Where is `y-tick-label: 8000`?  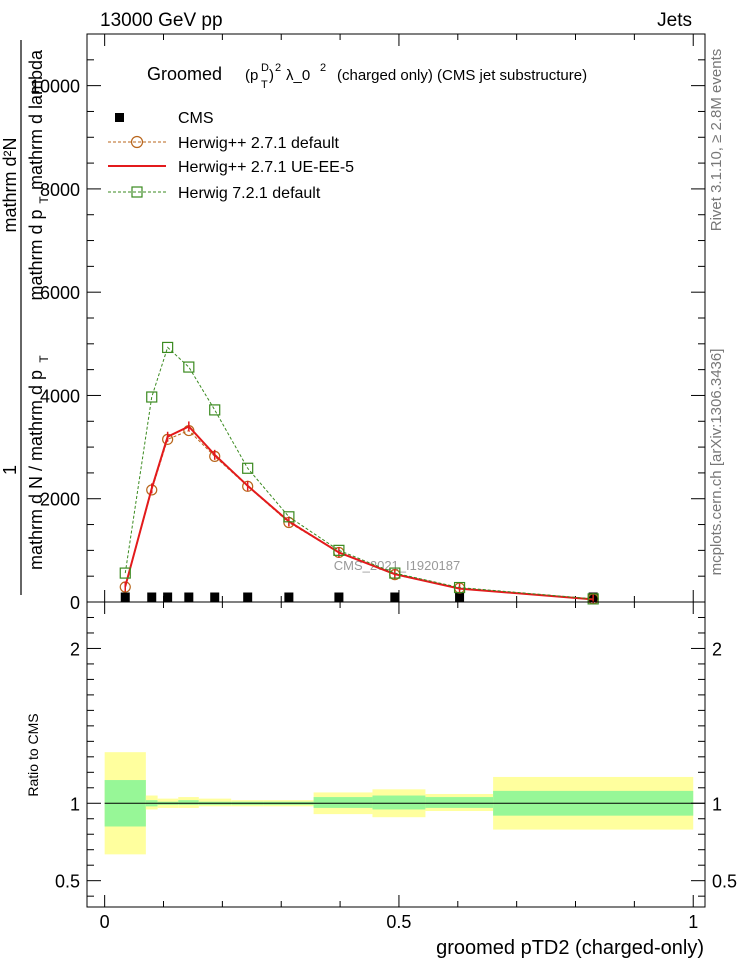
y-tick-label: 8000 is located at coordinates (60, 190).